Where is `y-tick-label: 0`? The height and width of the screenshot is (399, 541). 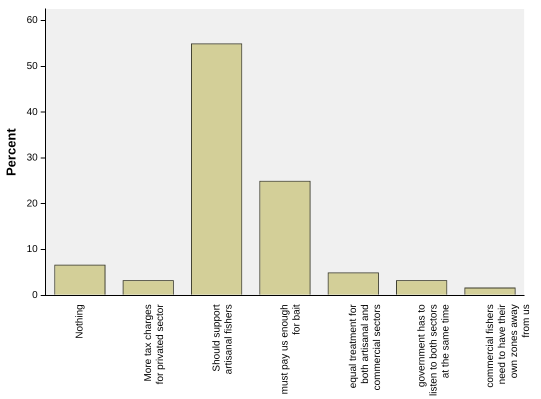
y-tick-label: 0 is located at coordinates (35, 296).